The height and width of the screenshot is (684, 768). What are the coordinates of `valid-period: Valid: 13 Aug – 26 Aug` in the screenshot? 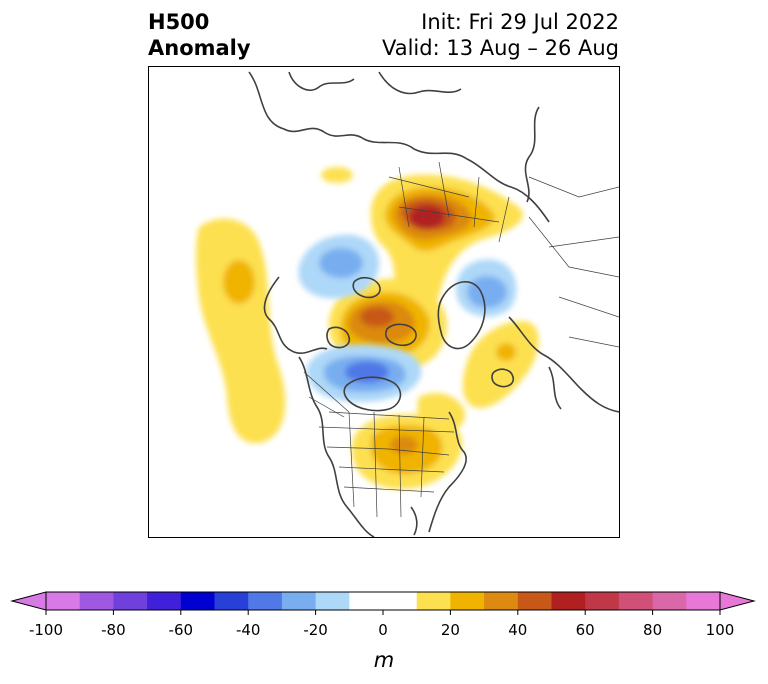 It's located at (500, 48).